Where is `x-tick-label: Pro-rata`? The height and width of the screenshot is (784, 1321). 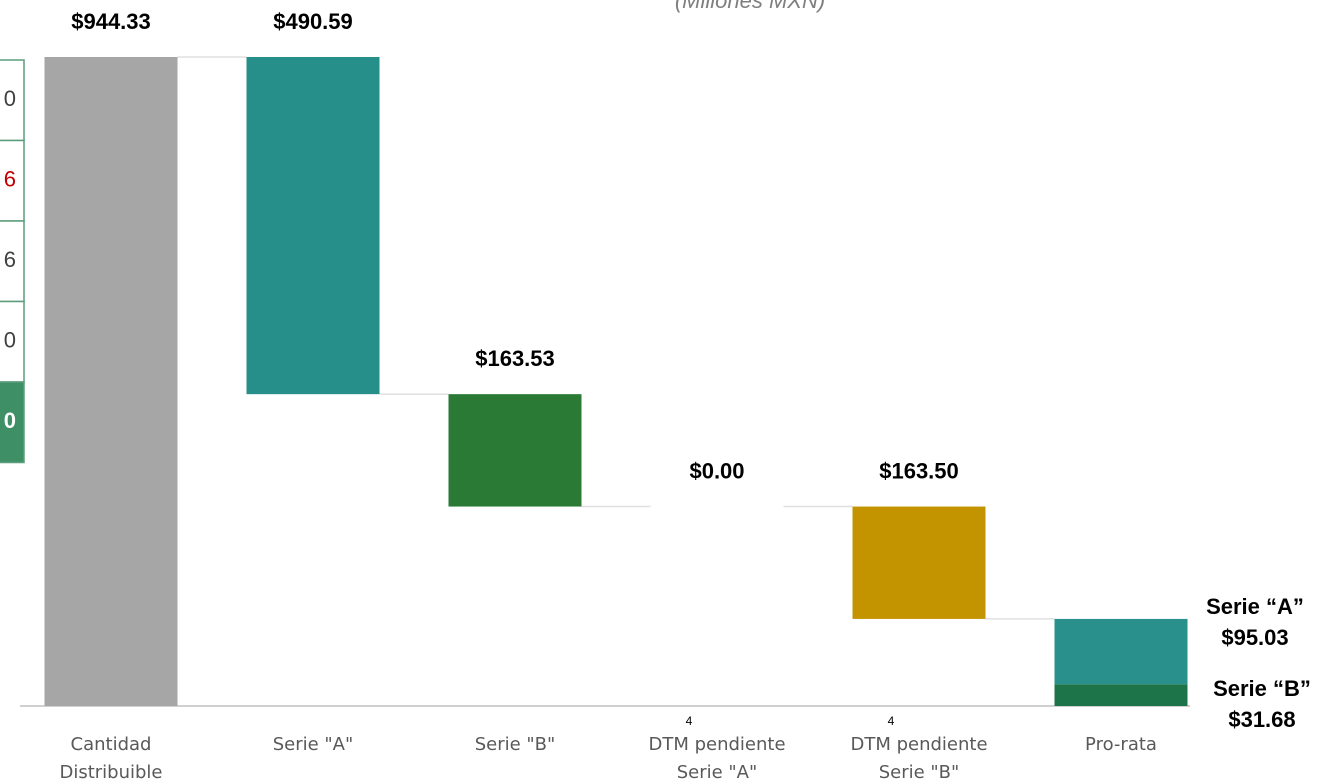 x-tick-label: Pro-rata is located at coordinates (1121, 744).